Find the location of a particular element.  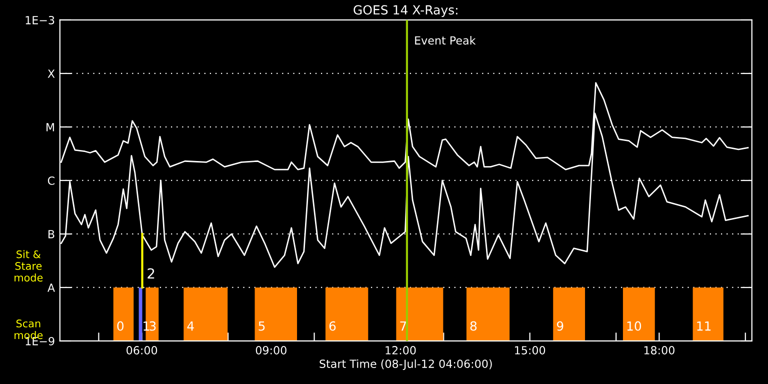

y-tick-label: M is located at coordinates (50, 127).